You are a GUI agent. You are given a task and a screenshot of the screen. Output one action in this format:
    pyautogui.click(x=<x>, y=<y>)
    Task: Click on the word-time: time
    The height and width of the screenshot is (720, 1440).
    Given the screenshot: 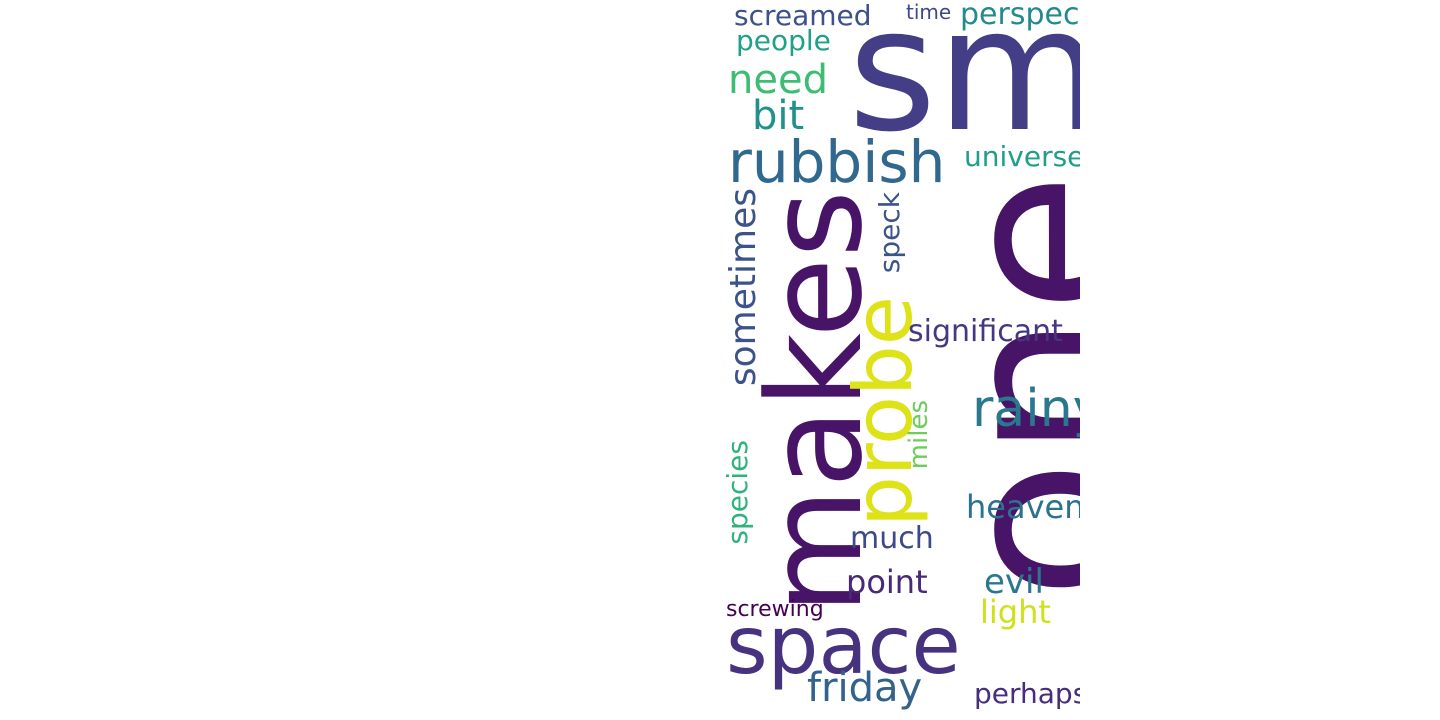 What is the action you would take?
    pyautogui.click(x=929, y=12)
    